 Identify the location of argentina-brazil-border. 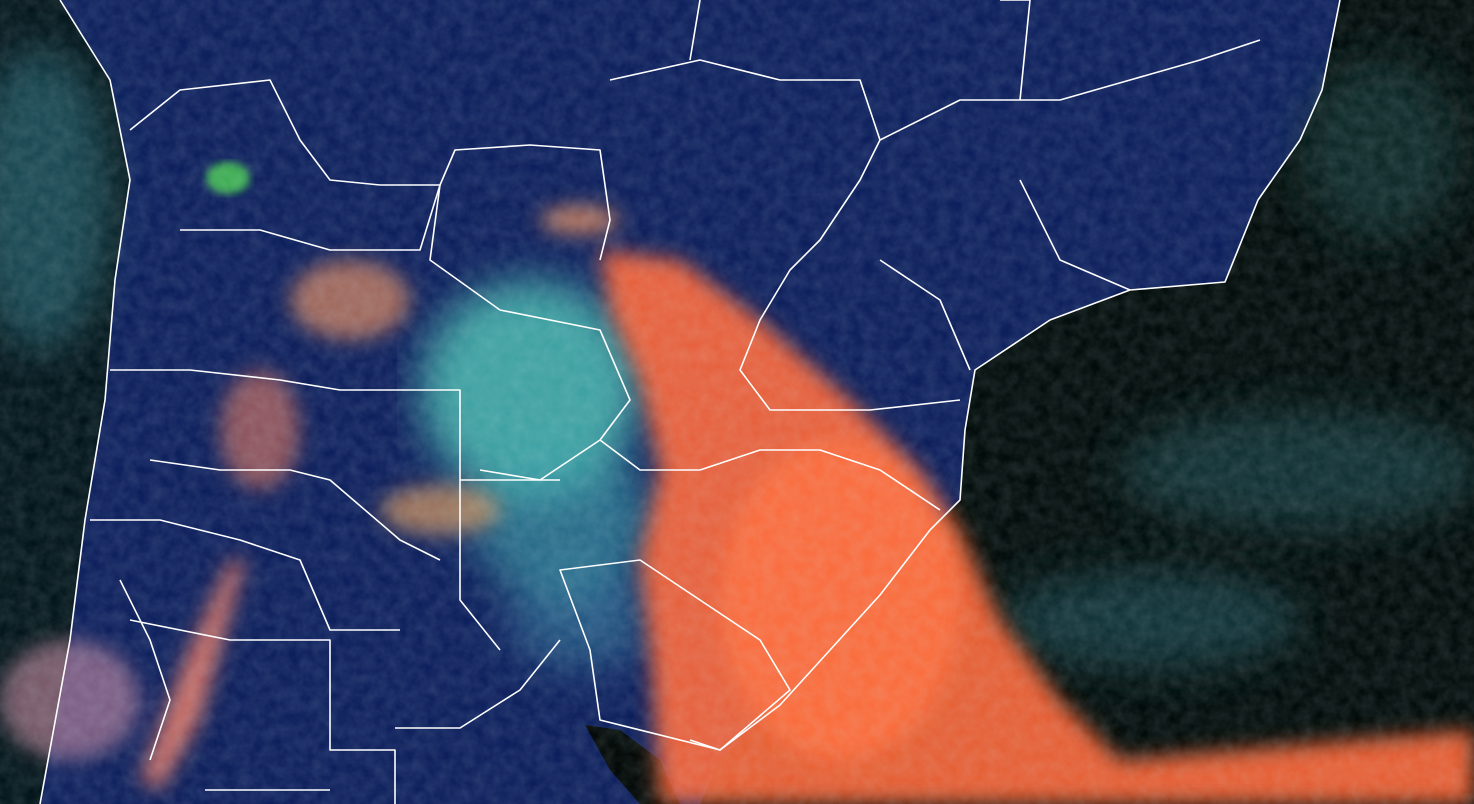
(770, 475).